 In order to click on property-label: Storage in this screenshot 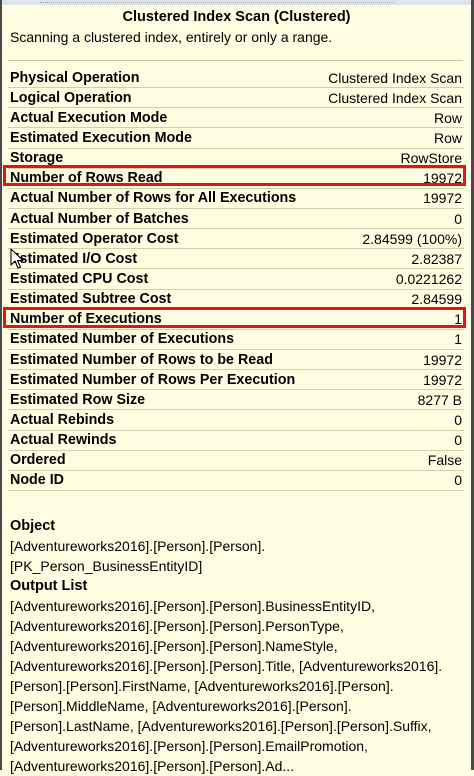, I will do `click(37, 158)`.